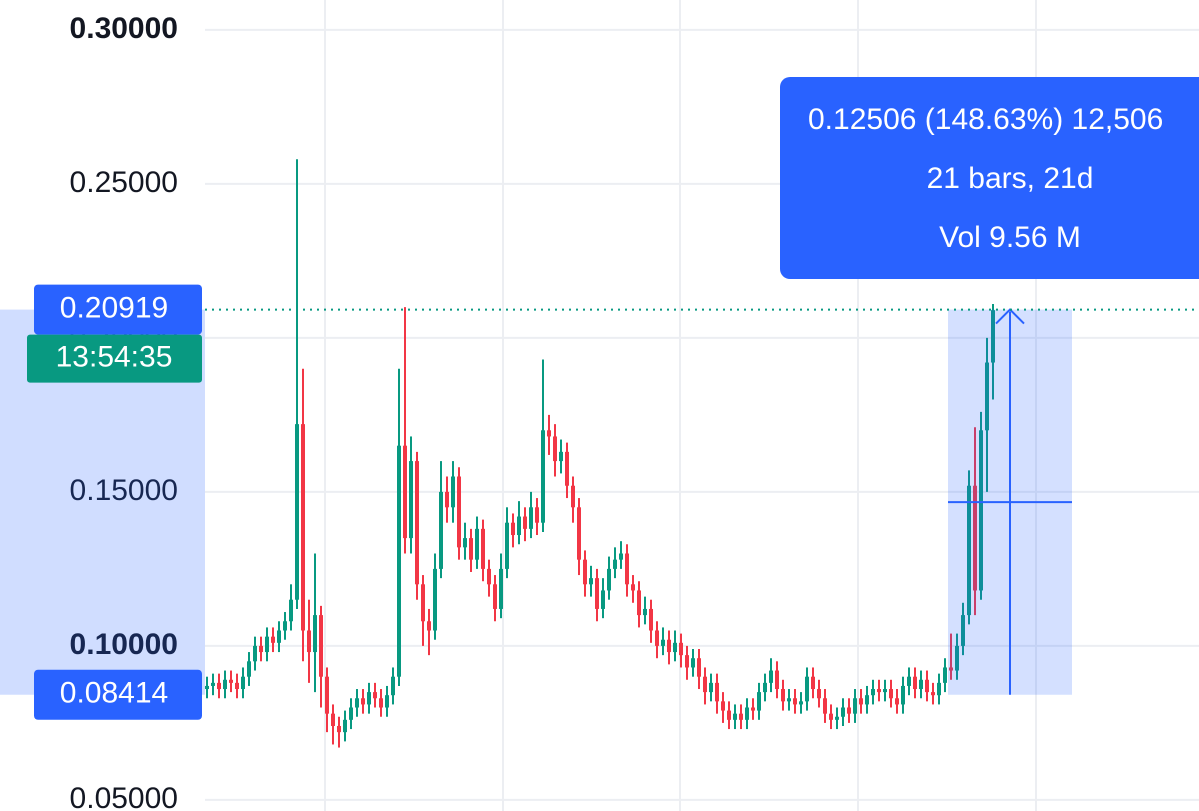  Describe the element at coordinates (1010, 178) in the screenshot. I see `tooltip-line: 21 bars, 21d` at that location.